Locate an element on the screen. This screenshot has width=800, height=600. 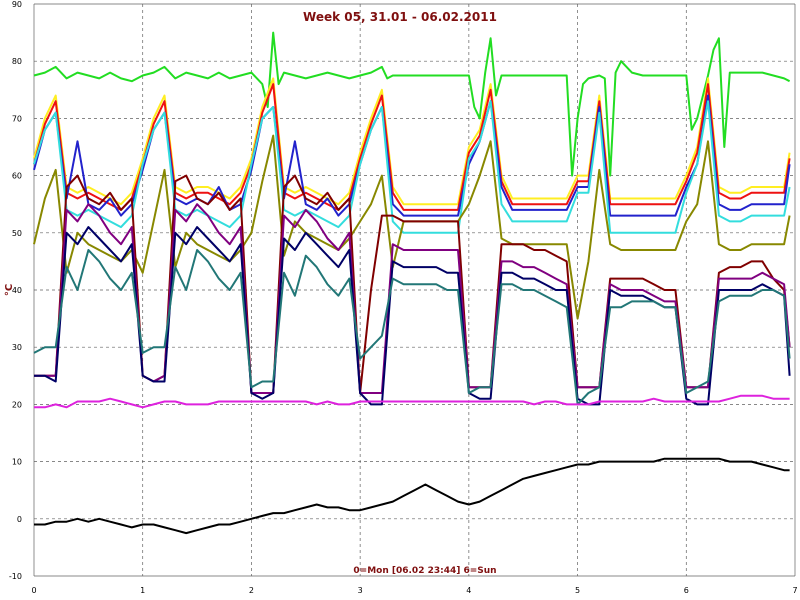
x-tick-label: 7 is located at coordinates (794, 590).